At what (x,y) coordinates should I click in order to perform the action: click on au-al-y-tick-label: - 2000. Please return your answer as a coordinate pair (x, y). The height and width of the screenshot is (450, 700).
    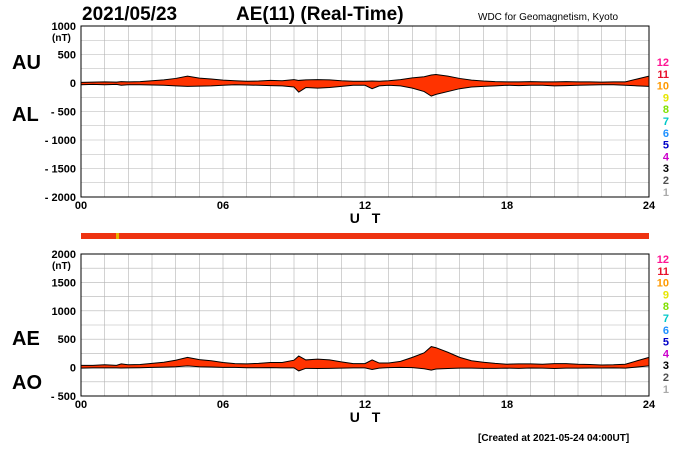
    Looking at the image, I should click on (60, 198).